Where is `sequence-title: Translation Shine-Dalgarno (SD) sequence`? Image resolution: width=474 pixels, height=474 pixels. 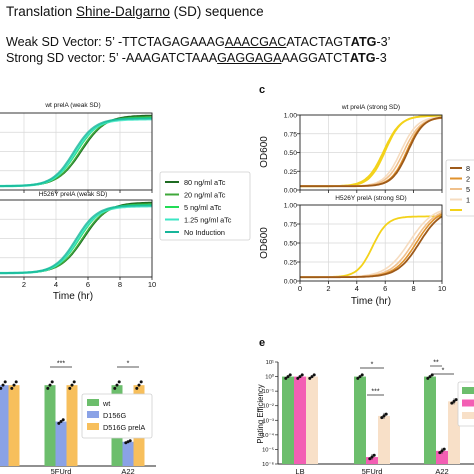
sequence-title: Translation Shine-Dalgarno (SD) sequence is located at coordinates (135, 11).